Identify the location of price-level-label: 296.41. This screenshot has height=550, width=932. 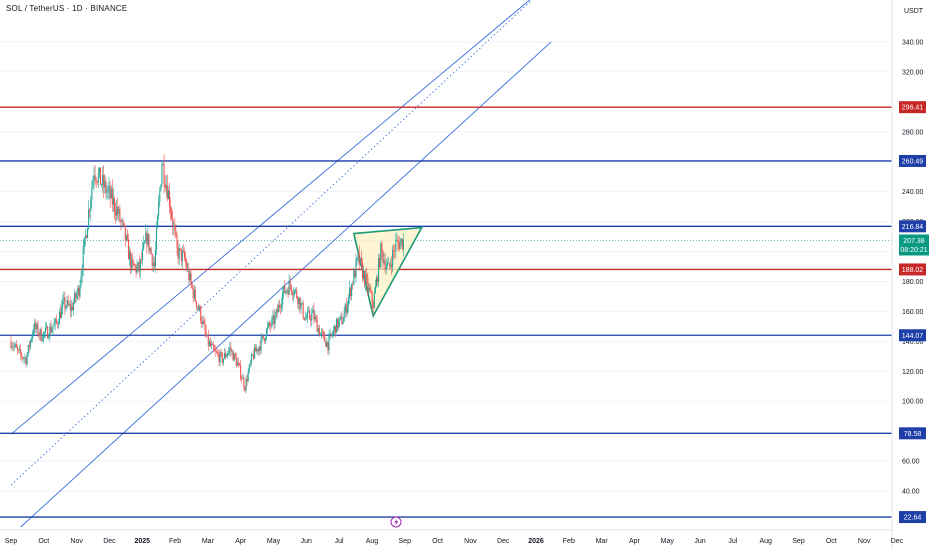
(913, 108).